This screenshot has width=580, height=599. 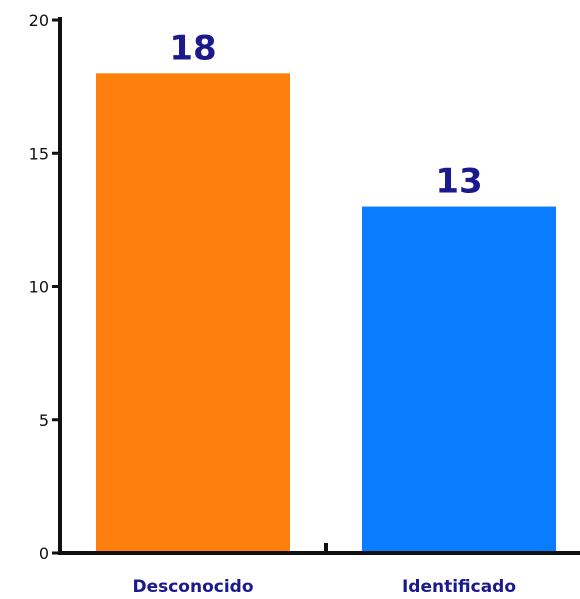 What do you see at coordinates (319, 549) in the screenshot?
I see `x-axis` at bounding box center [319, 549].